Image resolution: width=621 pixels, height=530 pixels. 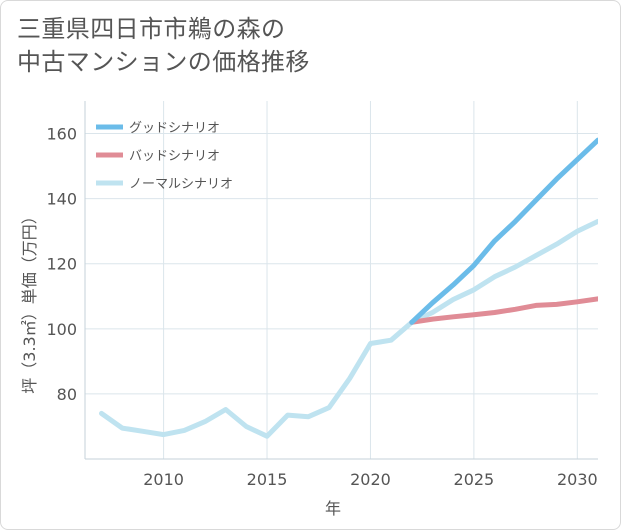 I want to click on y-tick-label-100: 100, so click(x=61, y=329).